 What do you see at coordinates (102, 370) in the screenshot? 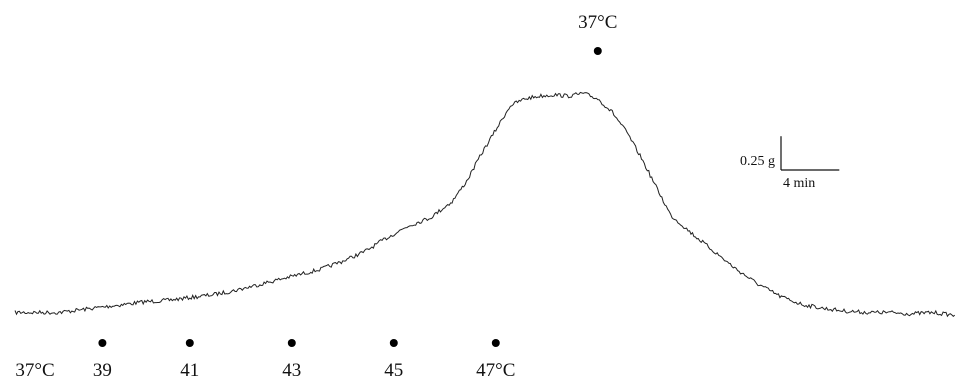
I see `temperature-label: 39` at bounding box center [102, 370].